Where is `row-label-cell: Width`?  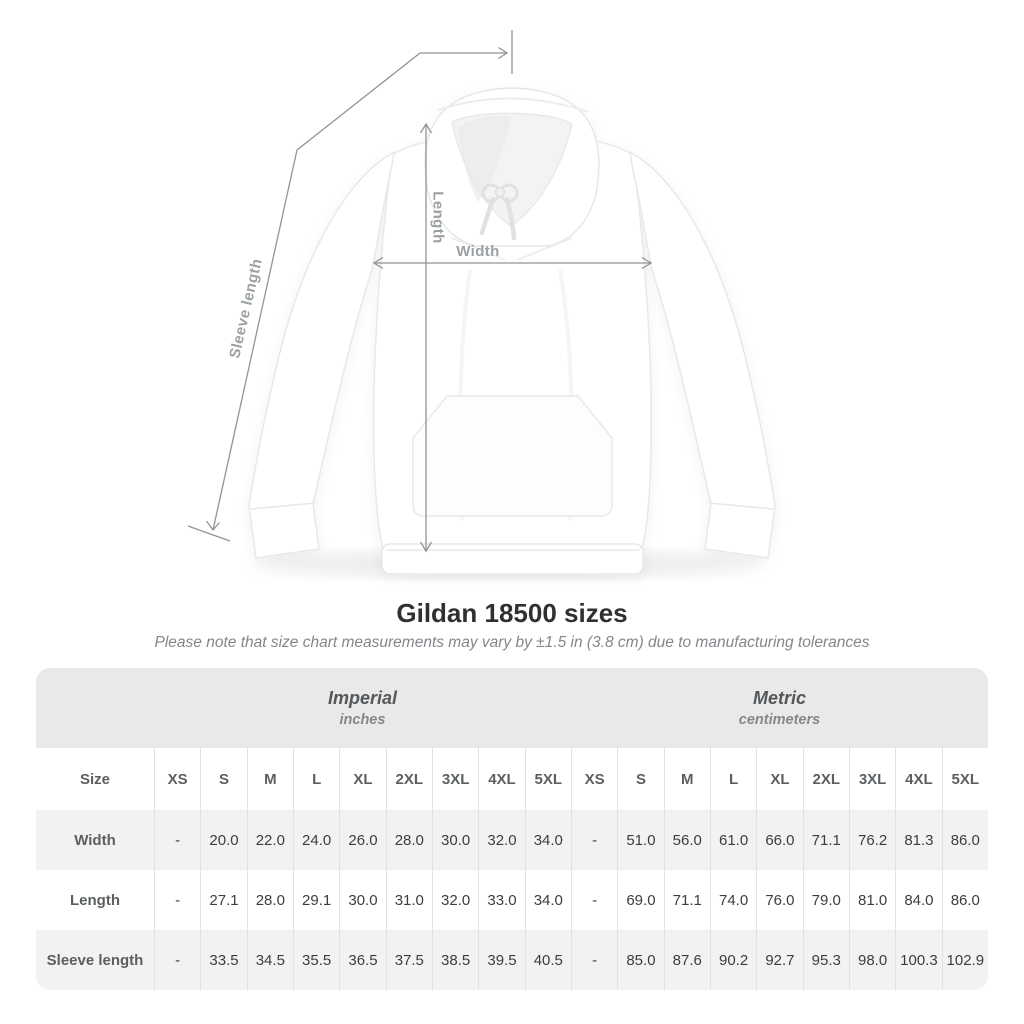
row-label-cell: Width is located at coordinates (95, 840).